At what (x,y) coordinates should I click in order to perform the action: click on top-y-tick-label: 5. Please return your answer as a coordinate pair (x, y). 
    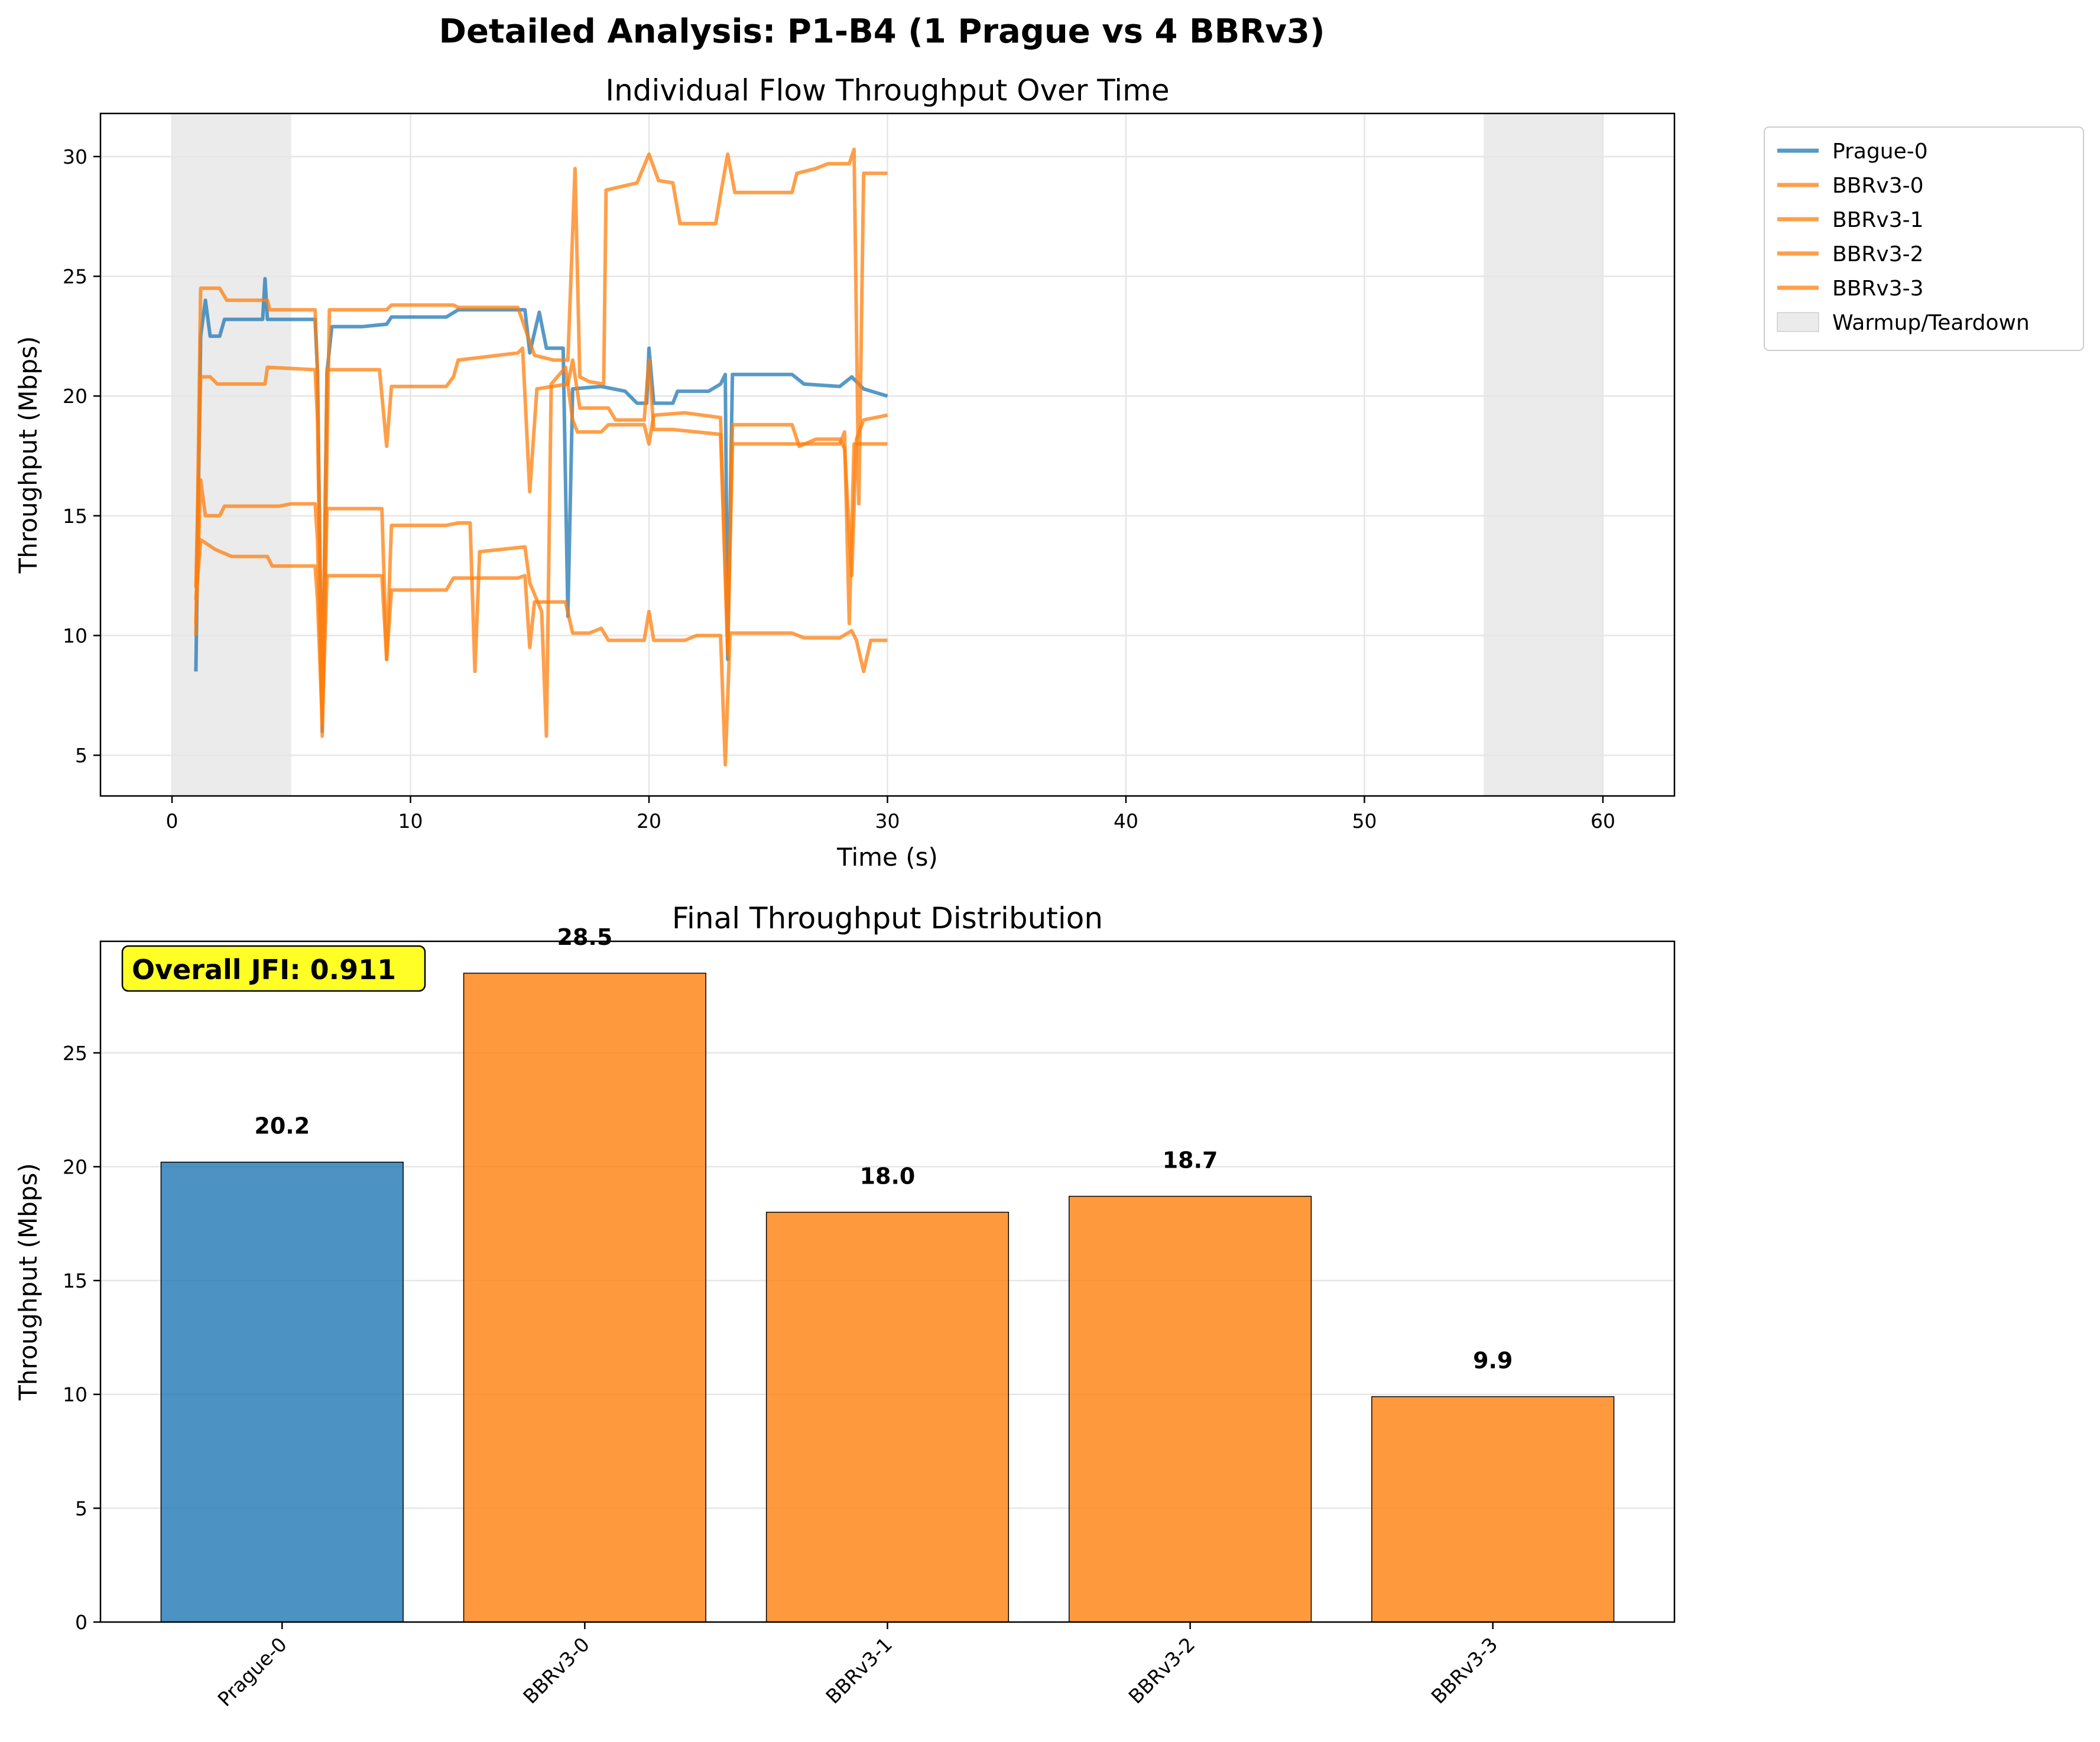
    Looking at the image, I should click on (81, 755).